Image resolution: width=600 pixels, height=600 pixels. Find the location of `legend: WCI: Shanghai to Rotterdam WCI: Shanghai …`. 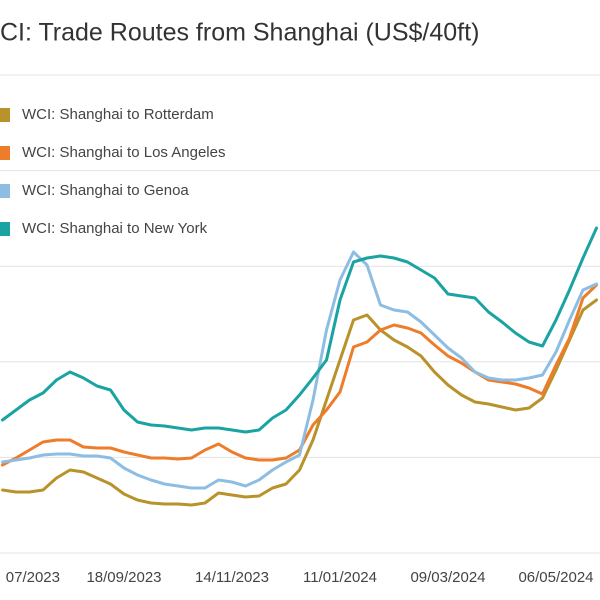

legend: WCI: Shanghai to Rotterdam WCI: Shanghai … is located at coordinates (112, 171).